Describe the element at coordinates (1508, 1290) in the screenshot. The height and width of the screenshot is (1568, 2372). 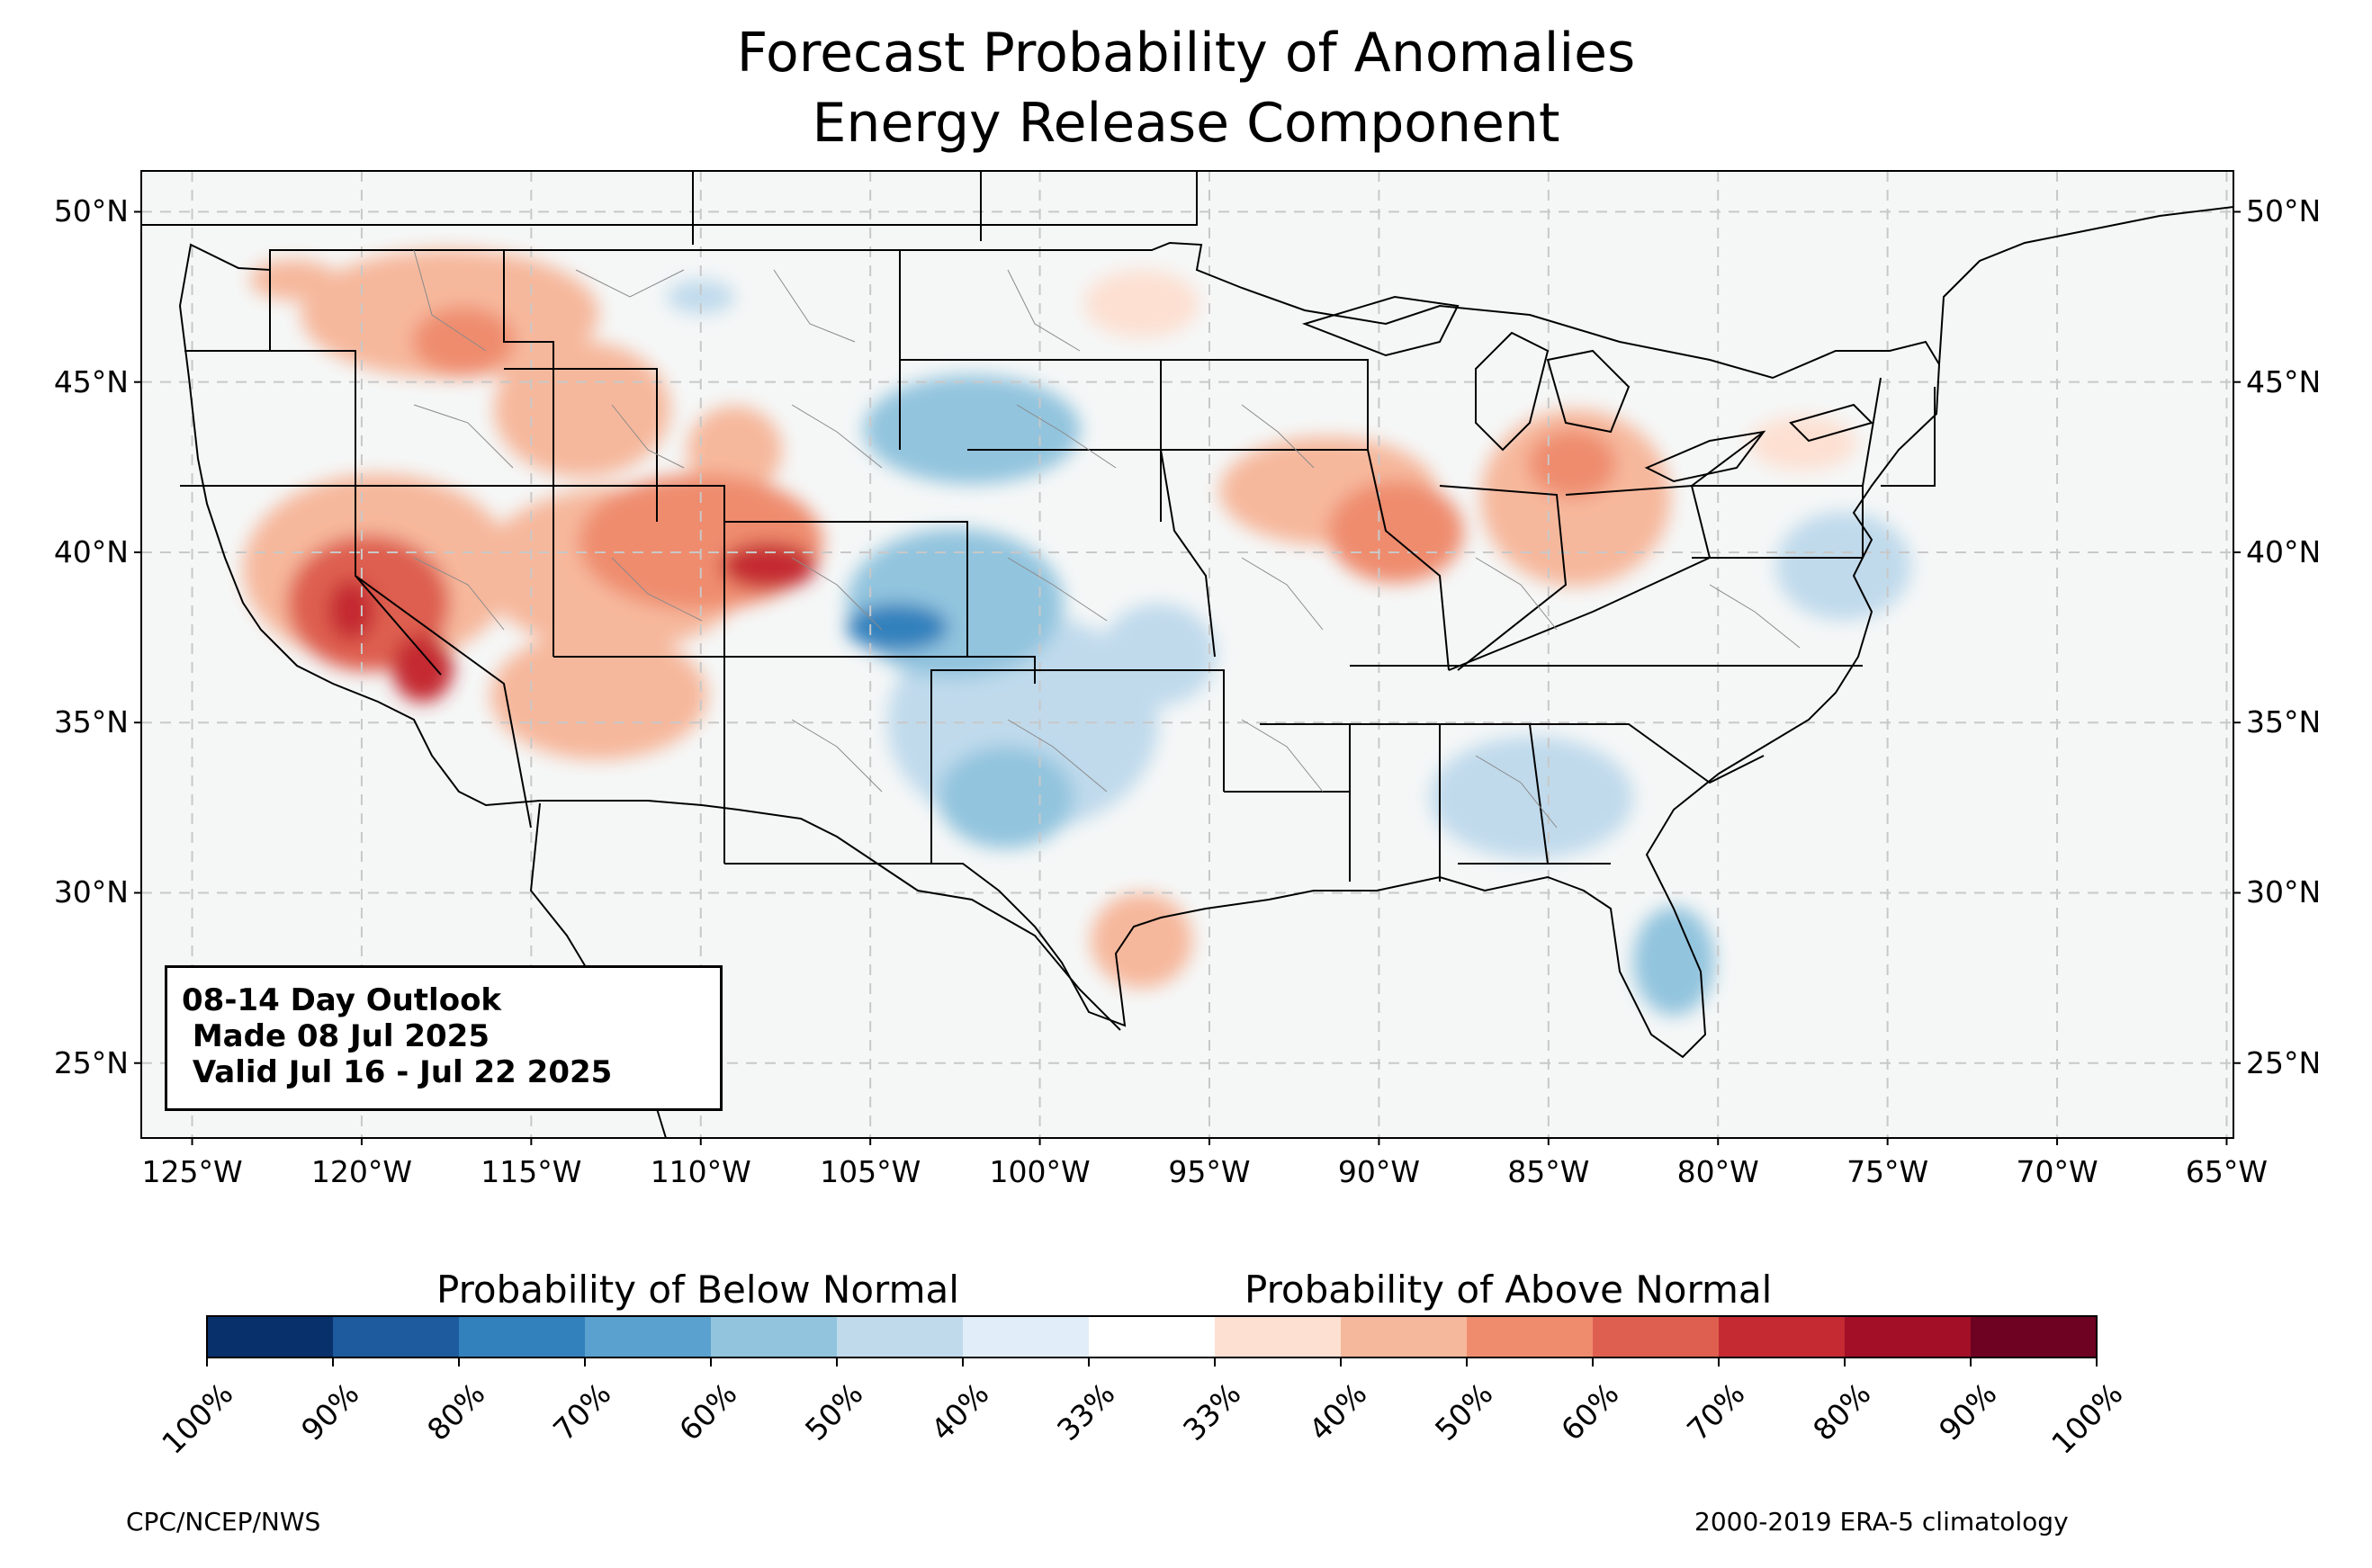
I see `above-normal-label: Probability of Above Normal` at that location.